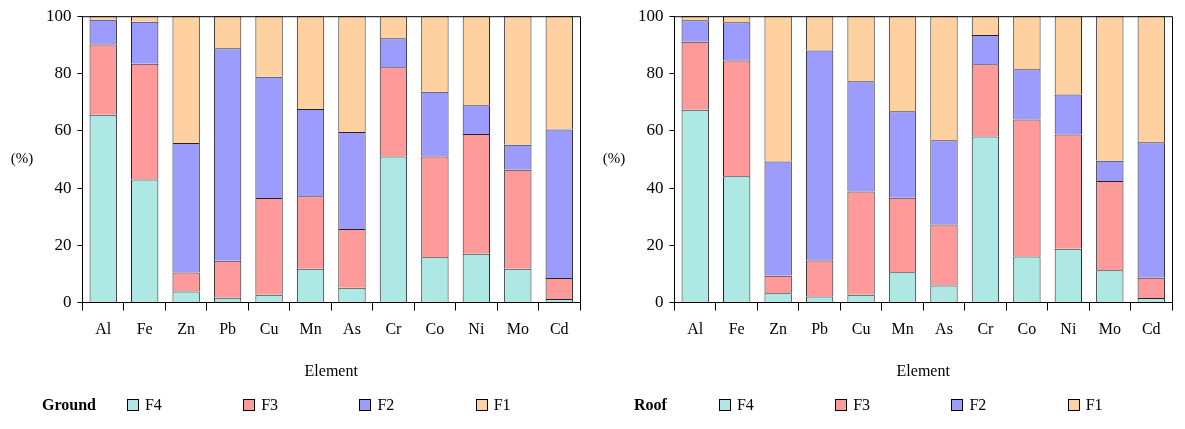 The height and width of the screenshot is (429, 1185). I want to click on legend-title: Ground, so click(69, 405).